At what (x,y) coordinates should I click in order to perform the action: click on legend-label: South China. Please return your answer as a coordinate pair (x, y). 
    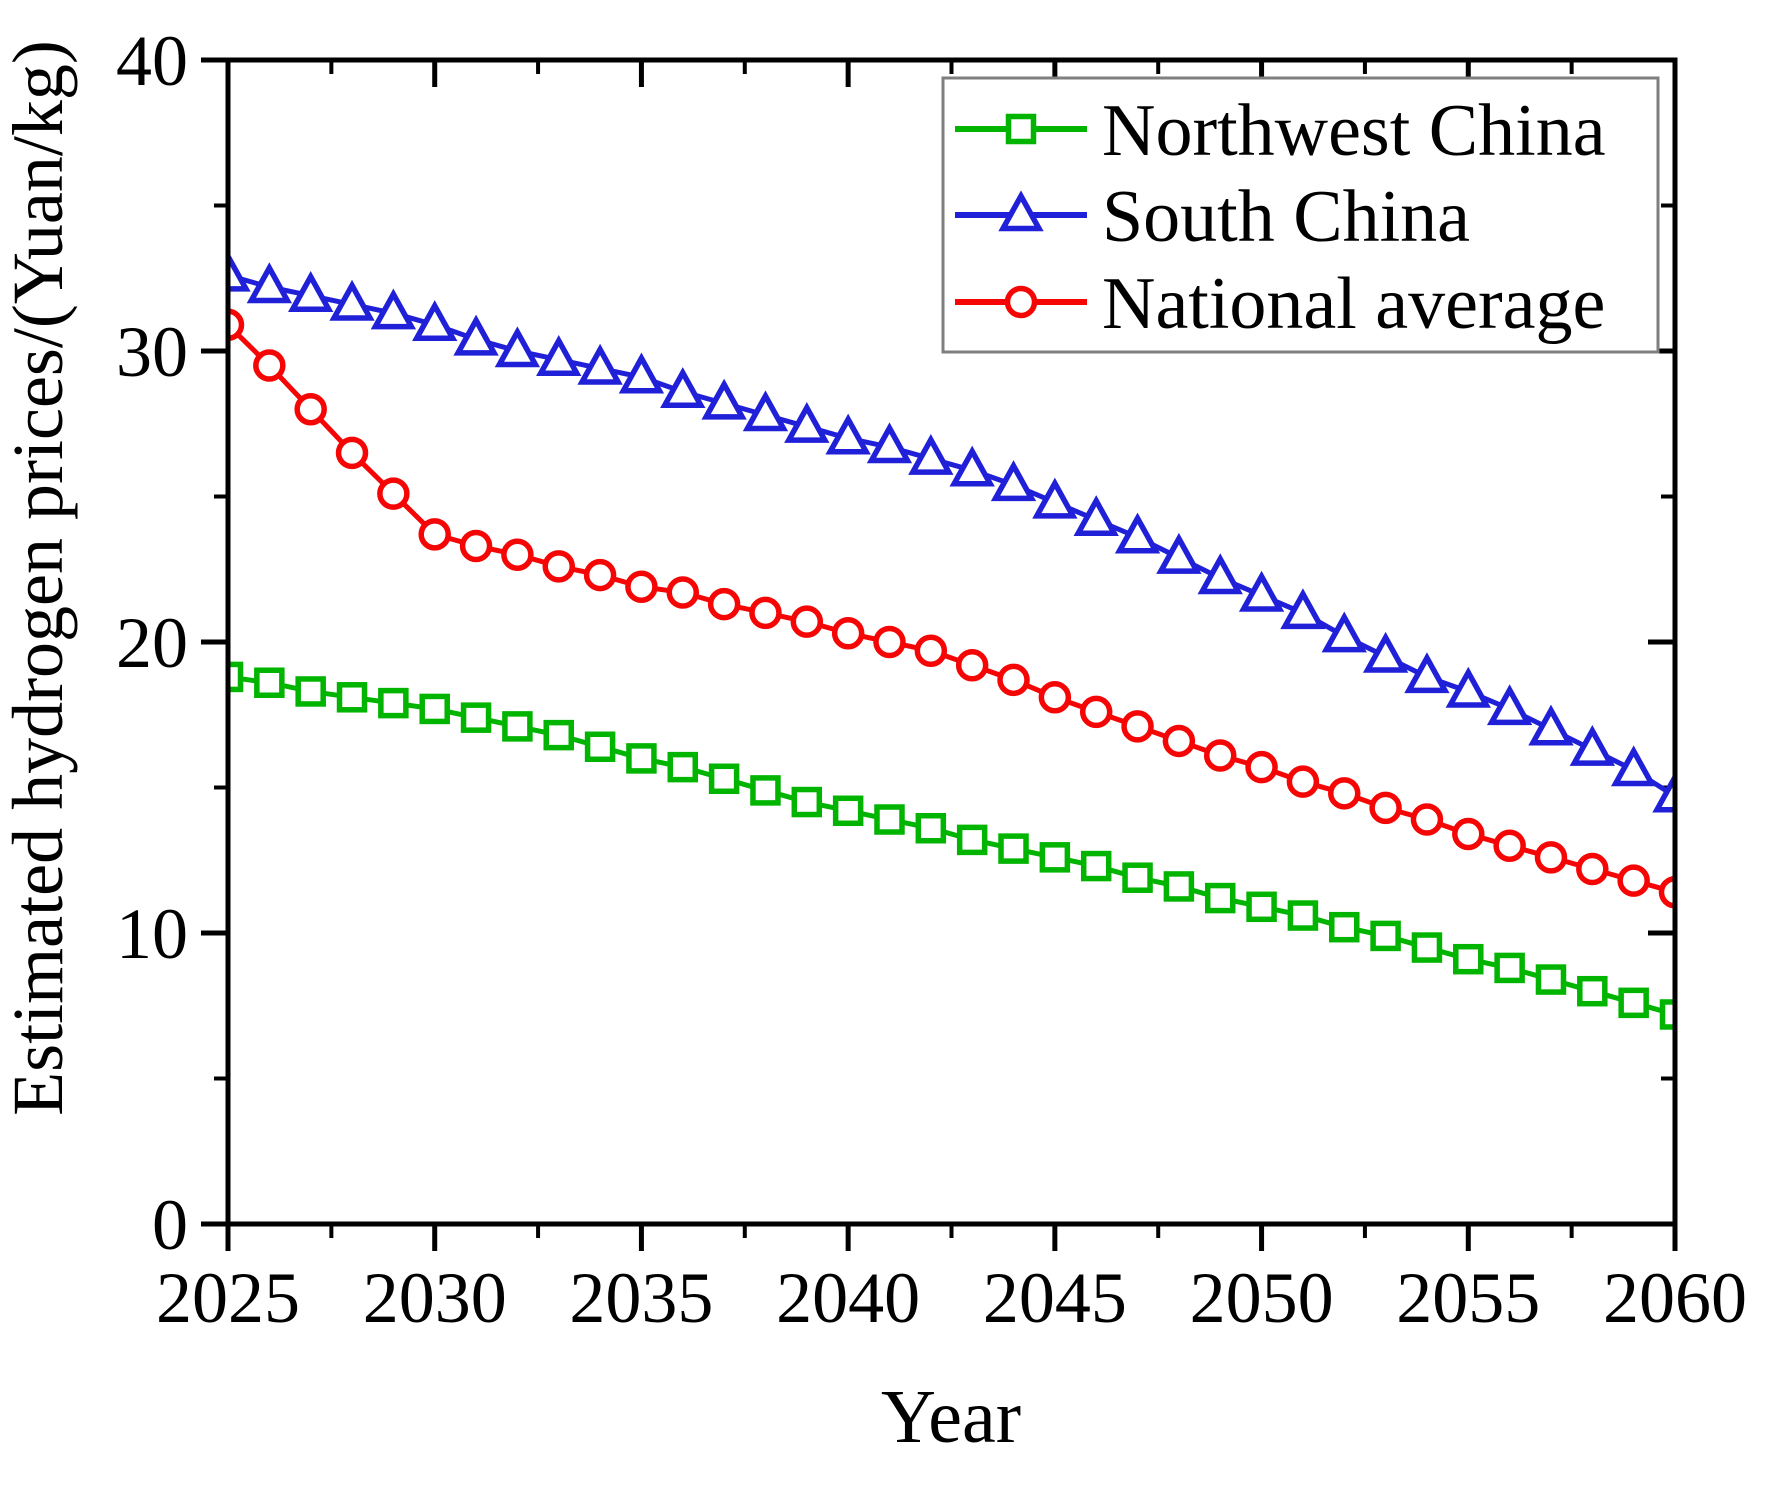
    Looking at the image, I should click on (1286, 217).